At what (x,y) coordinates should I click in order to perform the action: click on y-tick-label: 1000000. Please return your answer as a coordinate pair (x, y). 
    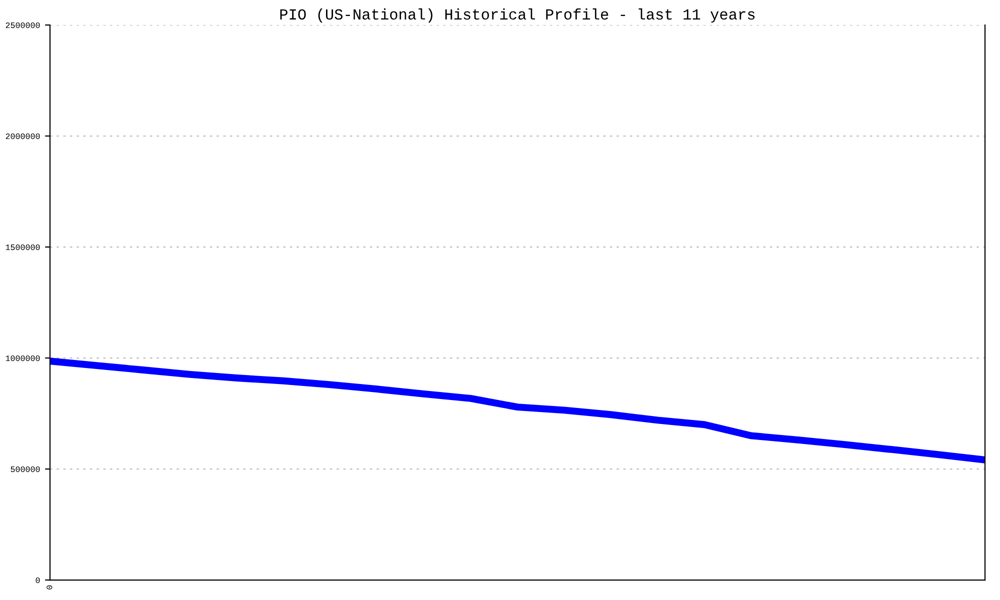
    Looking at the image, I should click on (23, 358).